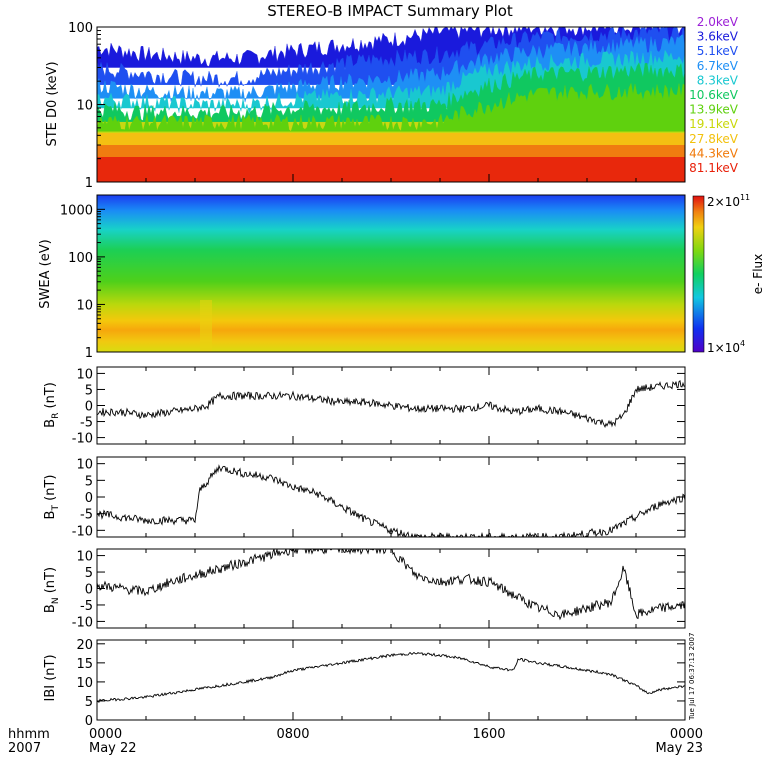 This screenshot has width=780, height=780. I want to click on bn-trace, so click(391, 585).